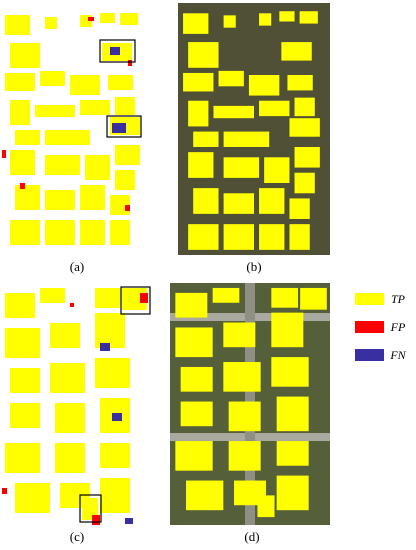 The height and width of the screenshot is (550, 416). Describe the element at coordinates (398, 327) in the screenshot. I see `legend-label: FP` at that location.